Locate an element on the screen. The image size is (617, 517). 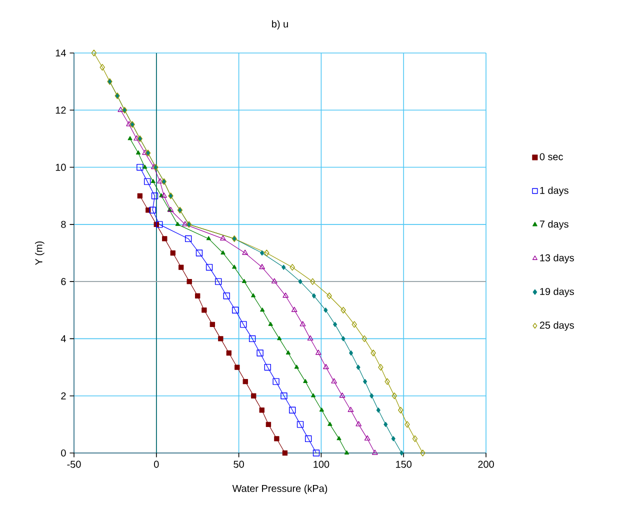
y-tick-label: 14 is located at coordinates (61, 53).